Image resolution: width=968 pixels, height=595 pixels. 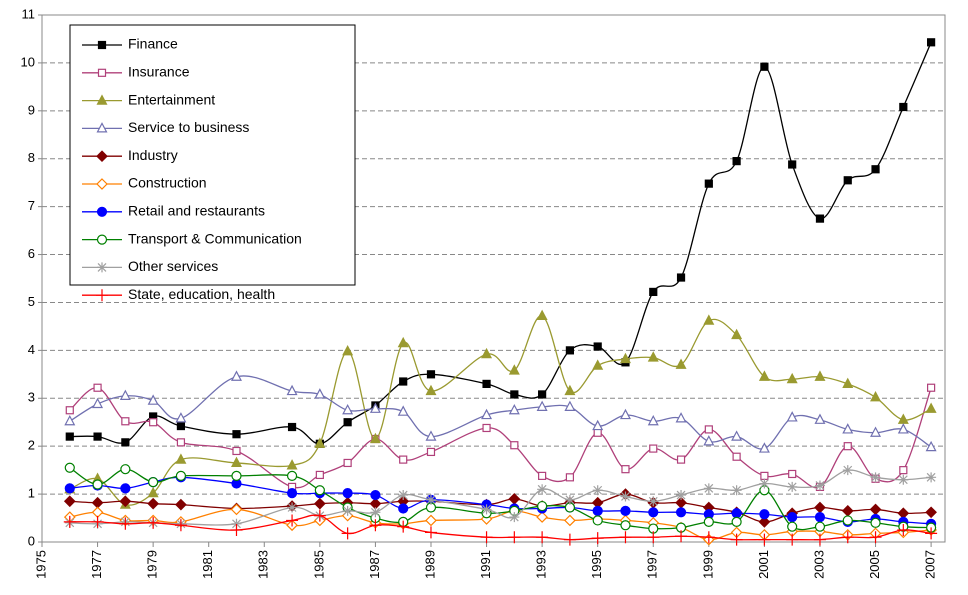 I want to click on legend-label: Retail and restaurants, so click(x=196, y=211).